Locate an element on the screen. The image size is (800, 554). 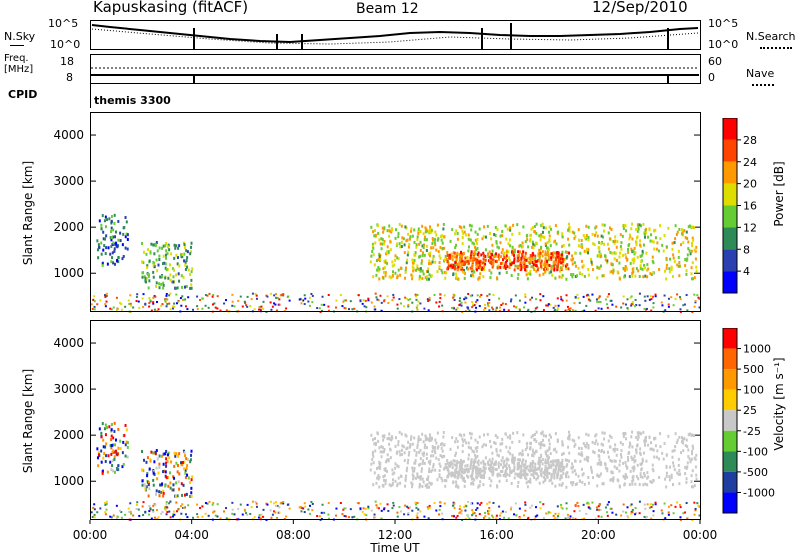
power-colorbar-tick: 24 is located at coordinates (750, 162).